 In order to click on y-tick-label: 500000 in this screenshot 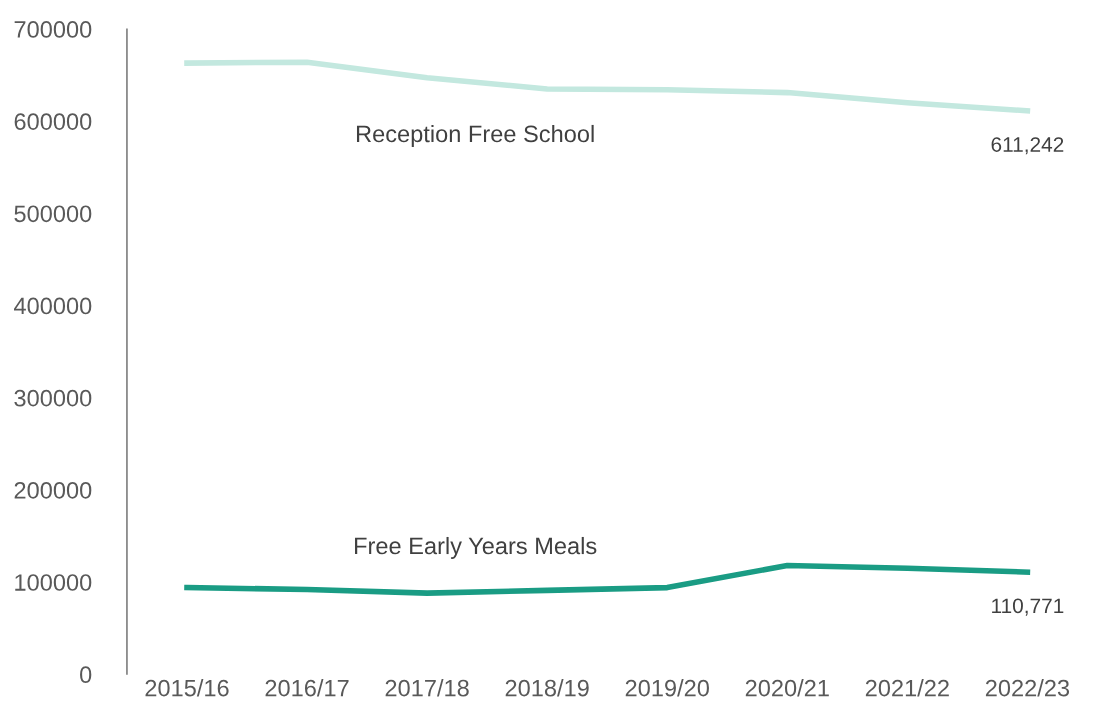, I will do `click(53, 214)`.